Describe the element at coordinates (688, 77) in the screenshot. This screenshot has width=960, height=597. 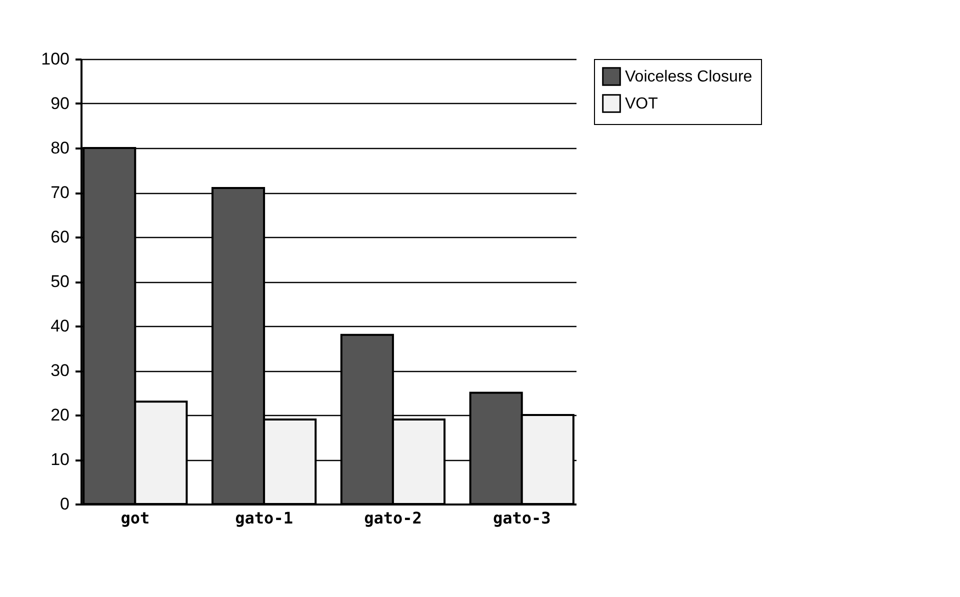
I see `legend-label: Voiceless Closure` at that location.